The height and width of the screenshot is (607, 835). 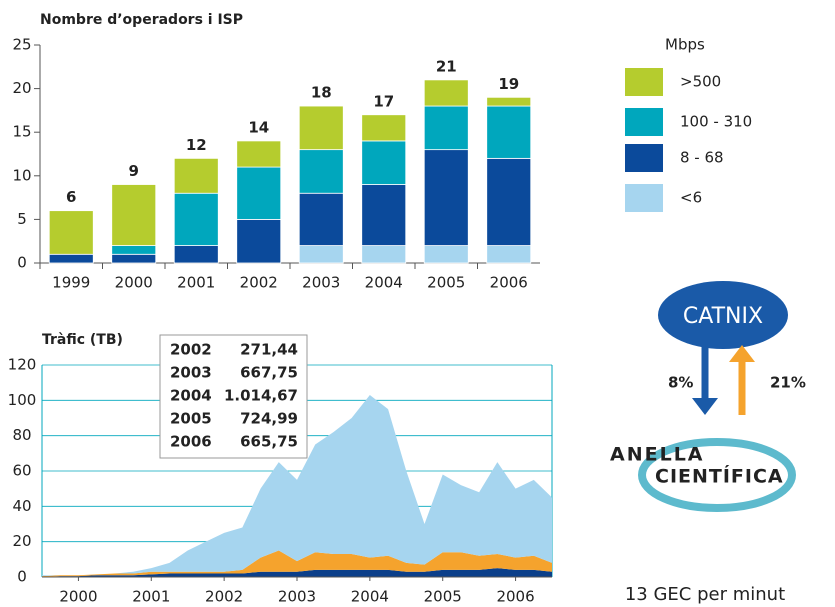 What do you see at coordinates (22, 365) in the screenshot?
I see `y-tick-label: 120` at bounding box center [22, 365].